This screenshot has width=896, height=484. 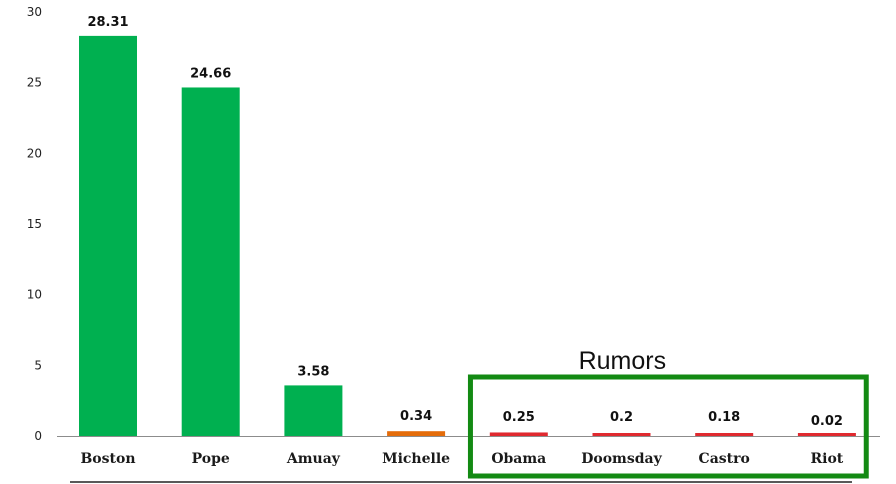 I want to click on bar-pope, so click(x=210, y=262).